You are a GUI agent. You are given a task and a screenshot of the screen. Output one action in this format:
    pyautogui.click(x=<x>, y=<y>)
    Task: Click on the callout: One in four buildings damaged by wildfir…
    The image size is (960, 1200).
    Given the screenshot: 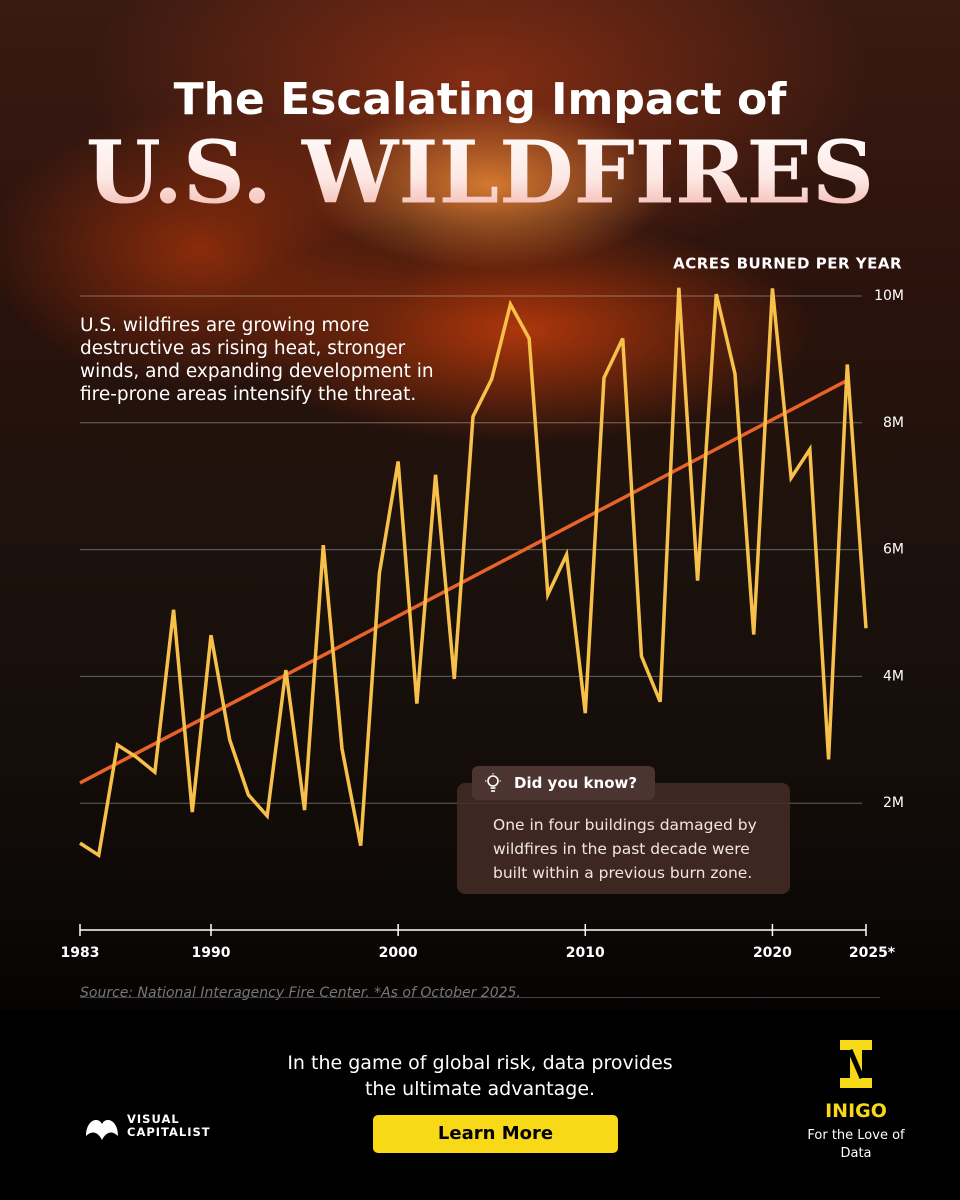 What is the action you would take?
    pyautogui.click(x=623, y=838)
    